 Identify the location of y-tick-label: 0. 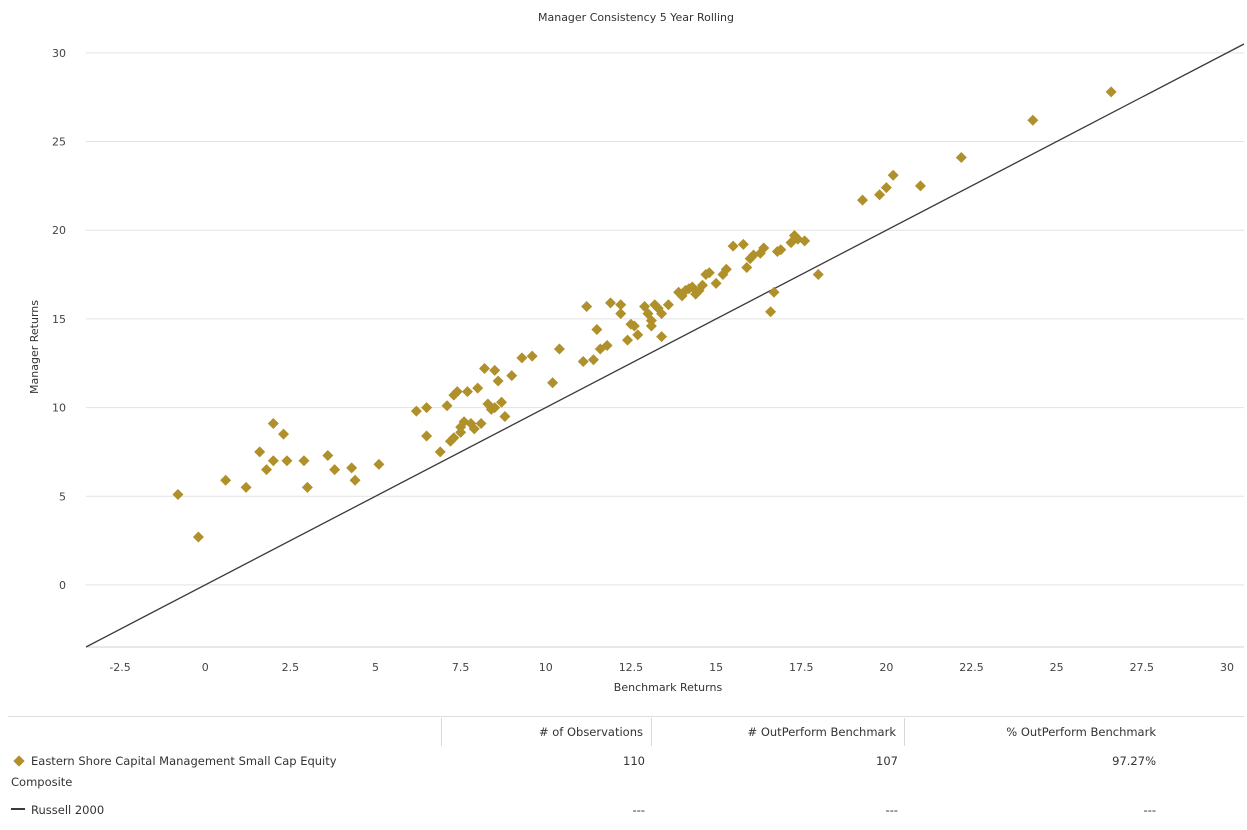
(62, 585).